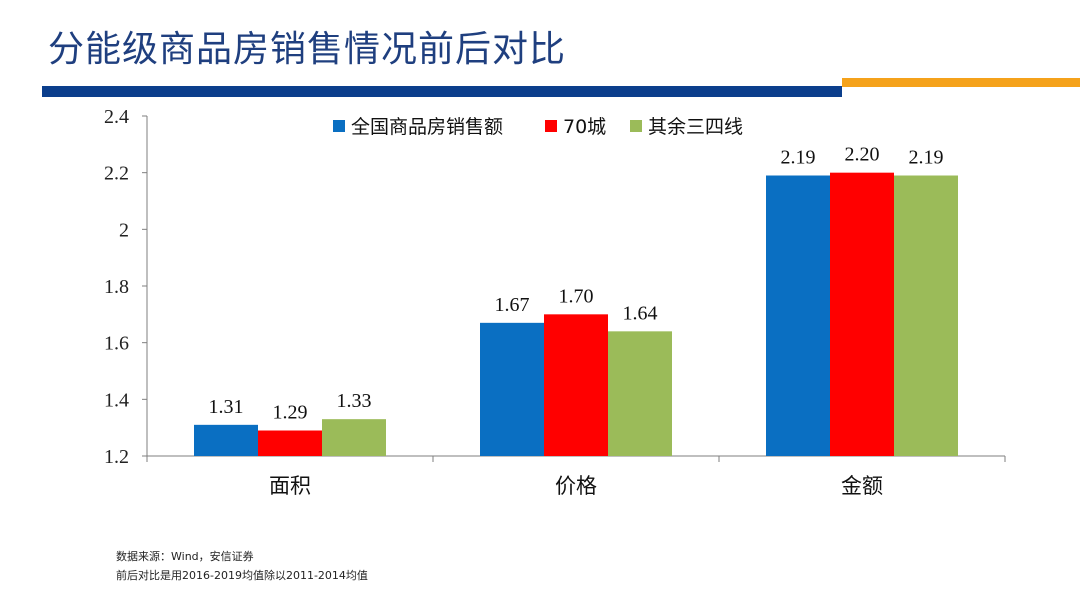 The height and width of the screenshot is (603, 1080). Describe the element at coordinates (695, 127) in the screenshot. I see `legend-label: 其余三四线` at that location.